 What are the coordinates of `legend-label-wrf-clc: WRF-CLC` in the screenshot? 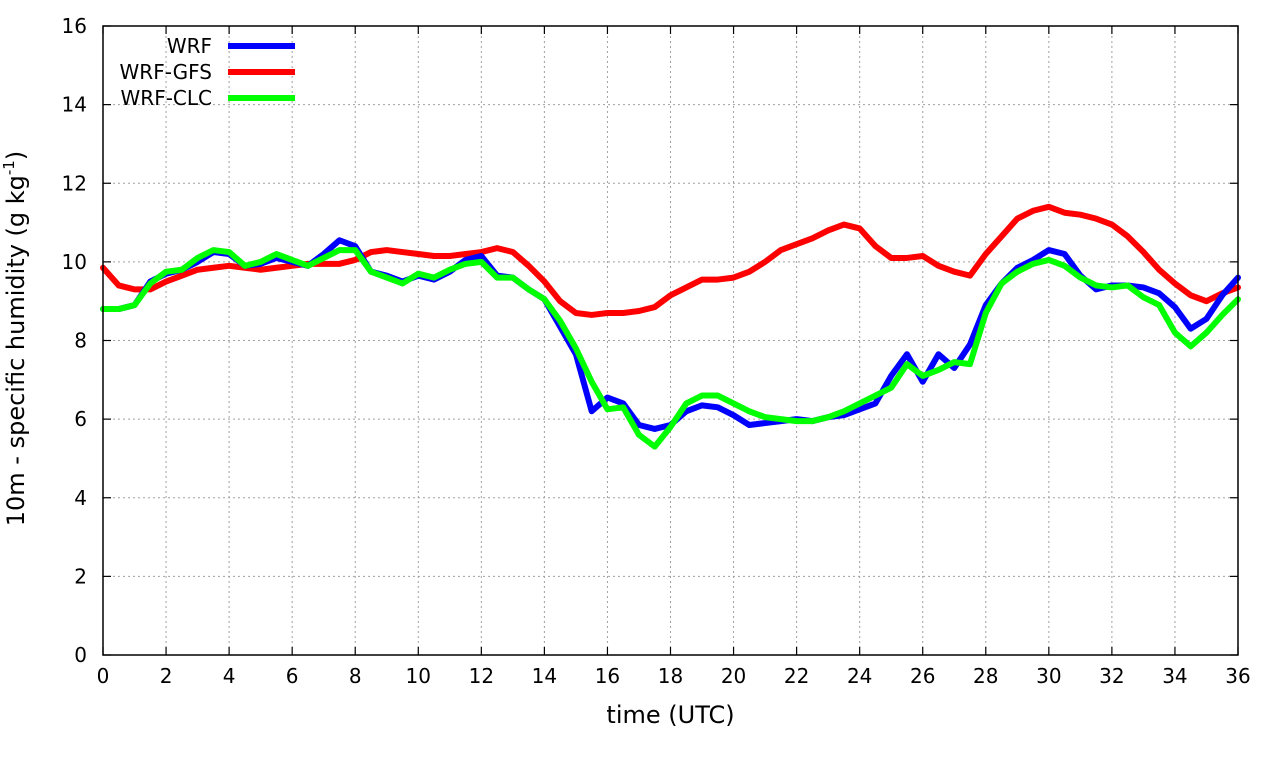 It's located at (166, 98).